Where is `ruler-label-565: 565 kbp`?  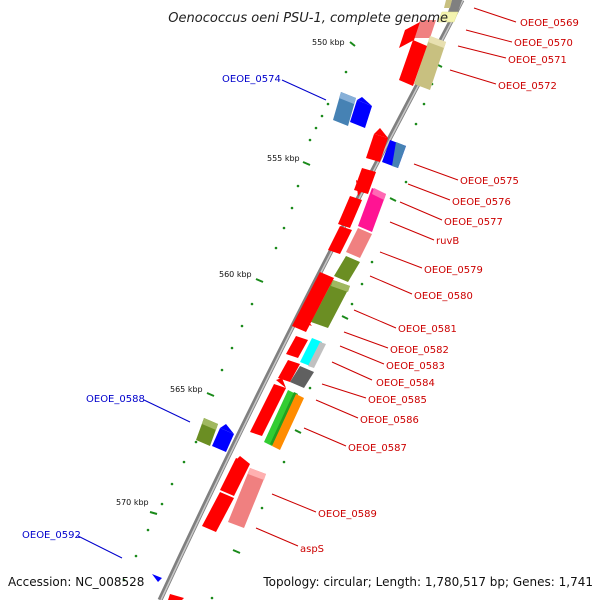
ruler-label-565: 565 kbp is located at coordinates (186, 389).